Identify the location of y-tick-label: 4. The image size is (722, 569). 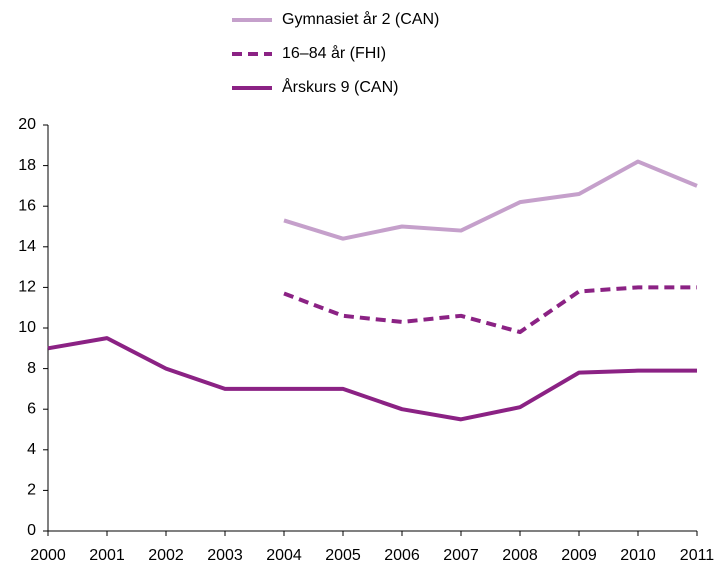
(31, 449).